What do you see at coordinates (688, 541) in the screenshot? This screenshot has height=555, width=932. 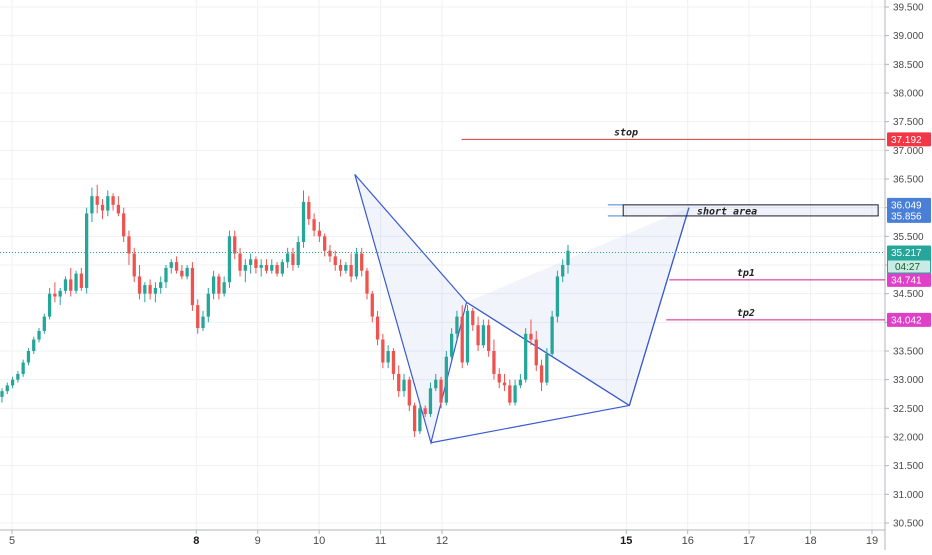 I see `x-tick-label: 16` at bounding box center [688, 541].